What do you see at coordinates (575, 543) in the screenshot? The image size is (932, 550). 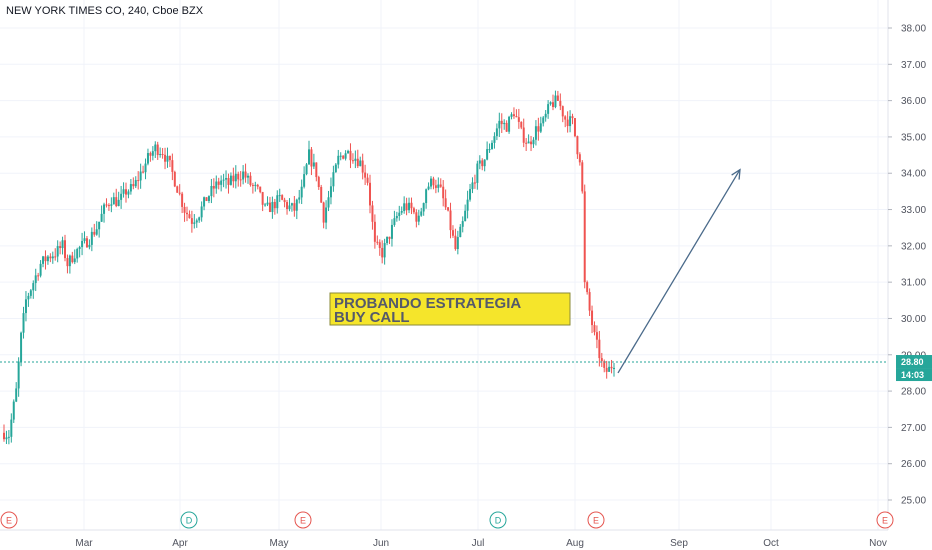 I see `x-tick-label: Aug` at bounding box center [575, 543].